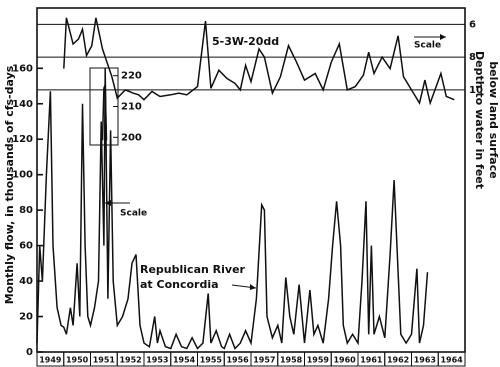  Describe the element at coordinates (476, 90) in the screenshot. I see `y2-tick-label: 10` at that location.